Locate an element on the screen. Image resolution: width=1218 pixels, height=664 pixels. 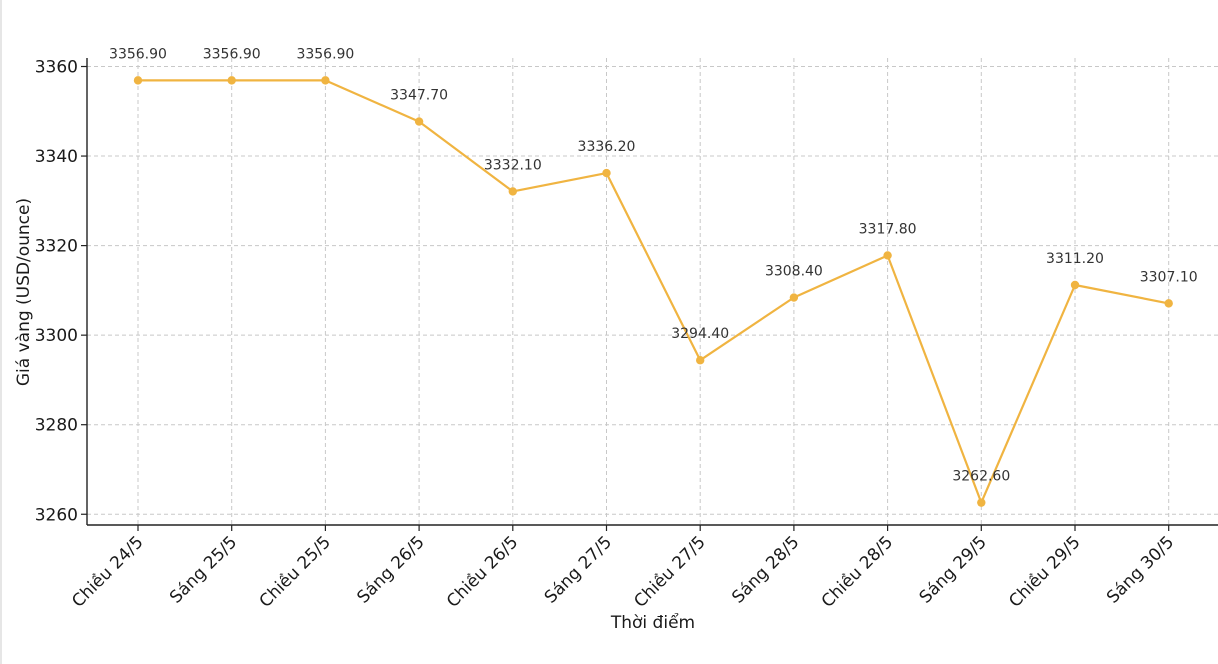
data-label: 3307.10 is located at coordinates (1169, 277).